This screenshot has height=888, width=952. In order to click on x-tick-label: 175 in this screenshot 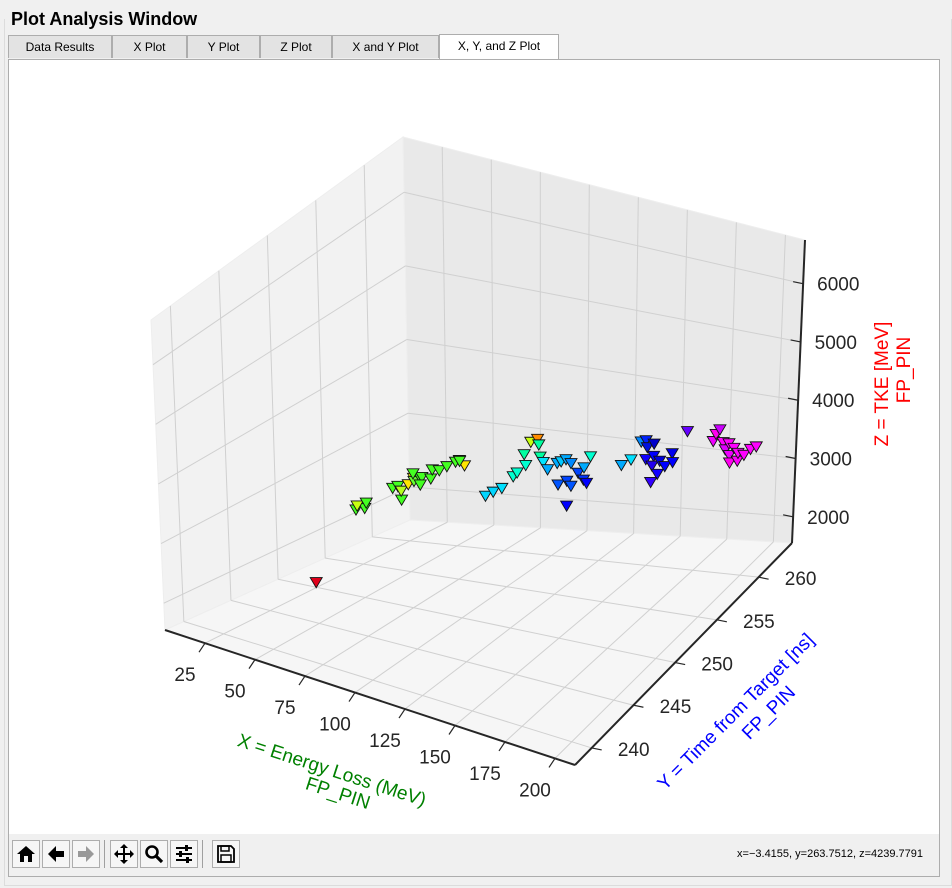, I will do `click(485, 774)`.